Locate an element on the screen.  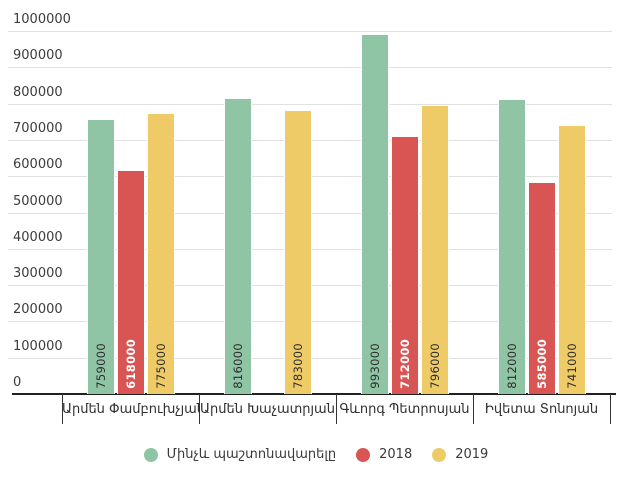
bar: 618000 is located at coordinates (130, 281).